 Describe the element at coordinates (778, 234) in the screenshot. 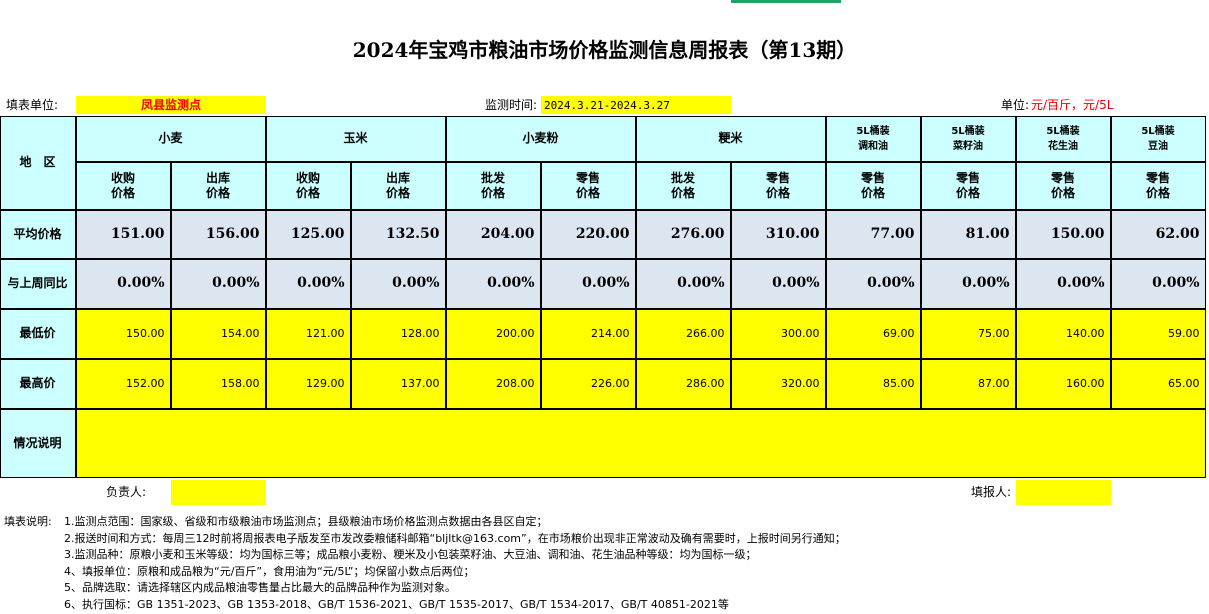

I see `price-cell: 310.00` at that location.